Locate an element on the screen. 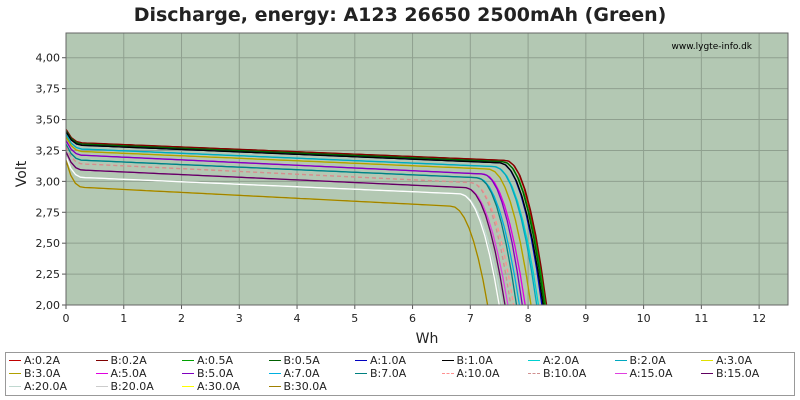 The height and width of the screenshot is (400, 800). legend-label: B:0.5A is located at coordinates (301, 360).